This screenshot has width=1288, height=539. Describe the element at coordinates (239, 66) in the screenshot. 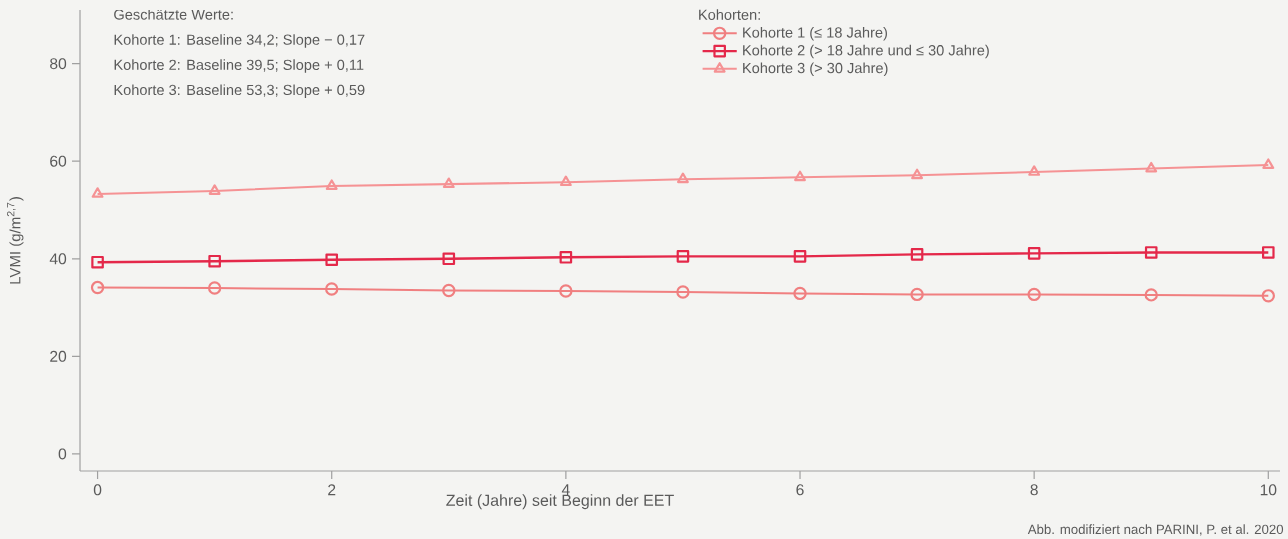

I see `annotation: Kohorte 2: Baseline 39,5; Slope + 0,11` at that location.